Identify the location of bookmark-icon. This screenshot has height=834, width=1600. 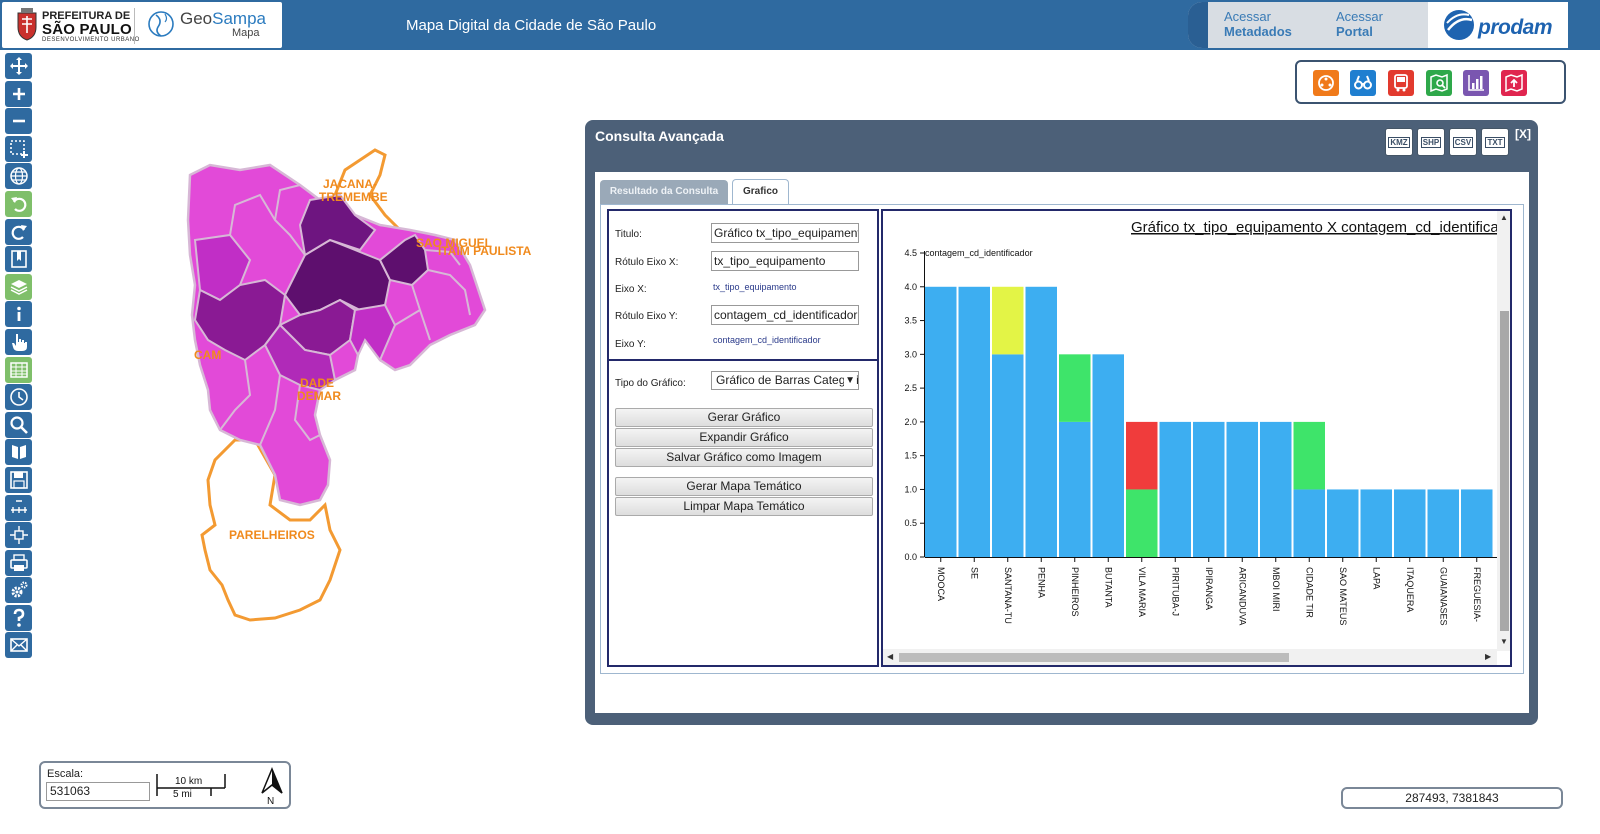
(18, 259).